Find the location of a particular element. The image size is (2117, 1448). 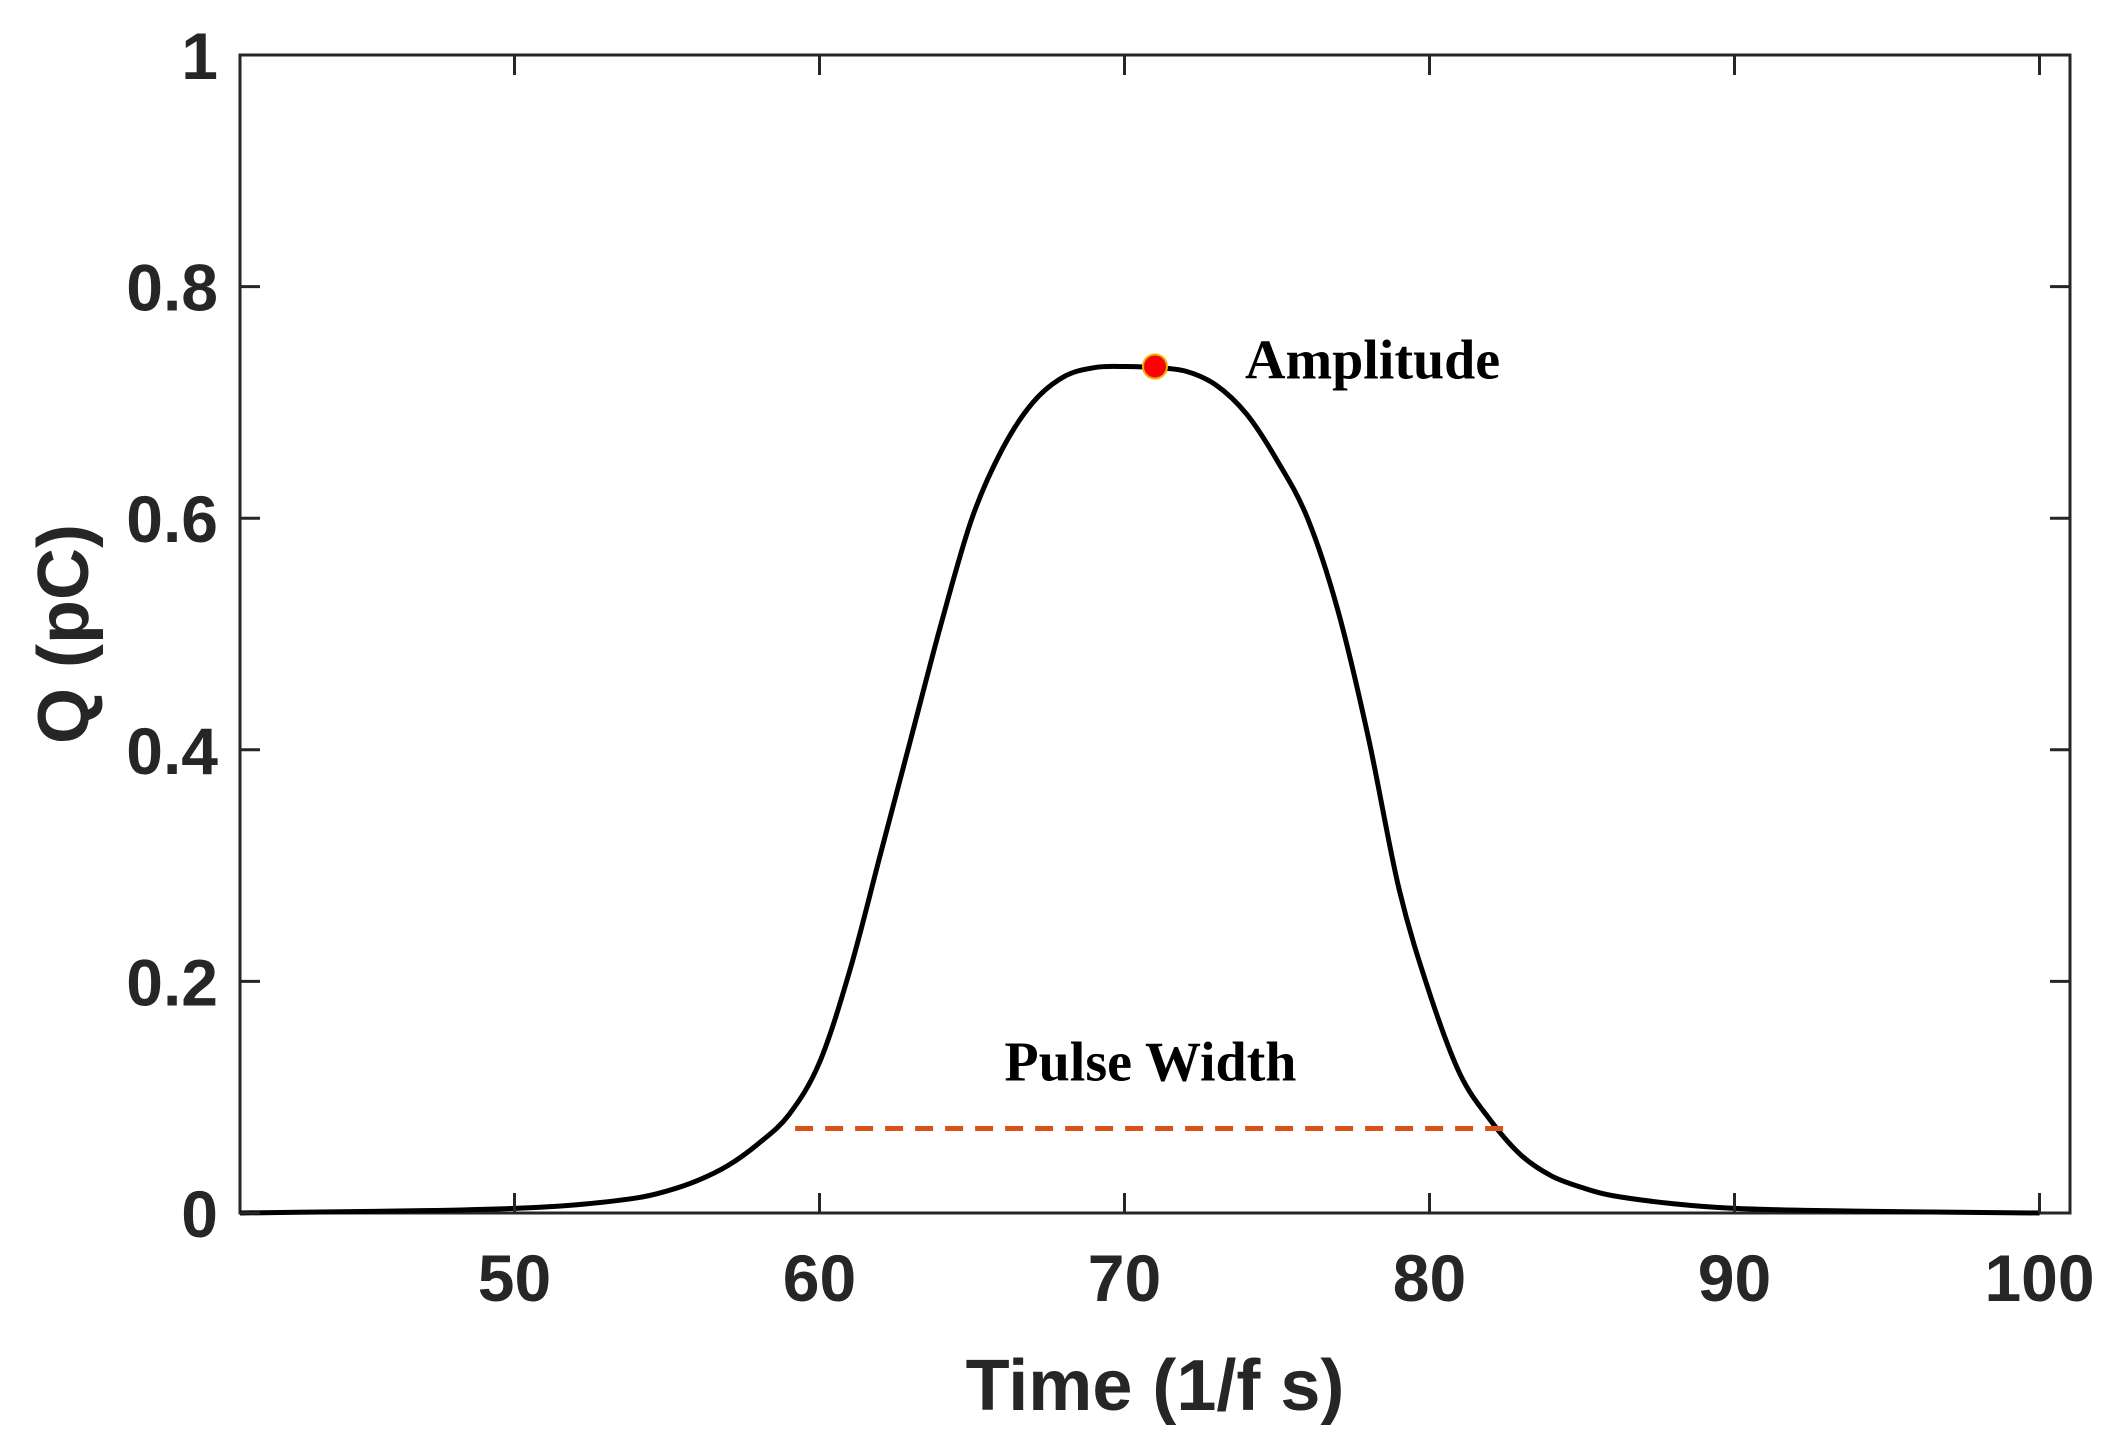

x-tick-label: 60 is located at coordinates (819, 1278).